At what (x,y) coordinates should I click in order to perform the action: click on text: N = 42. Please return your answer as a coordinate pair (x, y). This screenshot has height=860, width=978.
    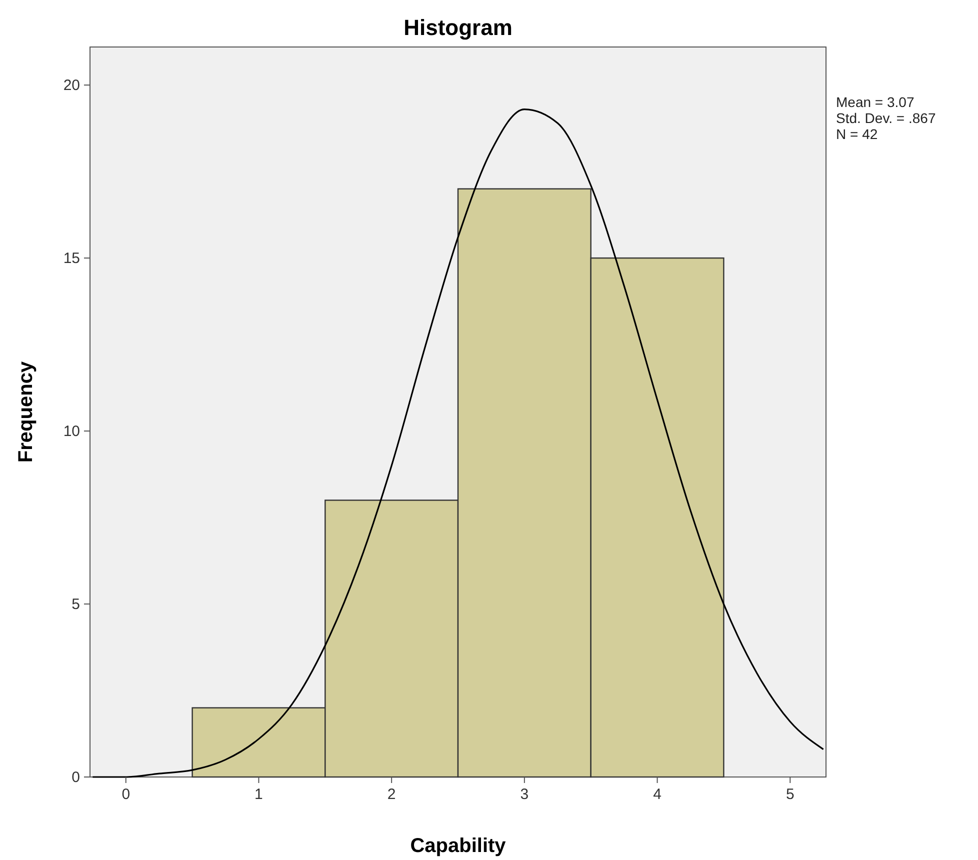
    Looking at the image, I should click on (857, 134).